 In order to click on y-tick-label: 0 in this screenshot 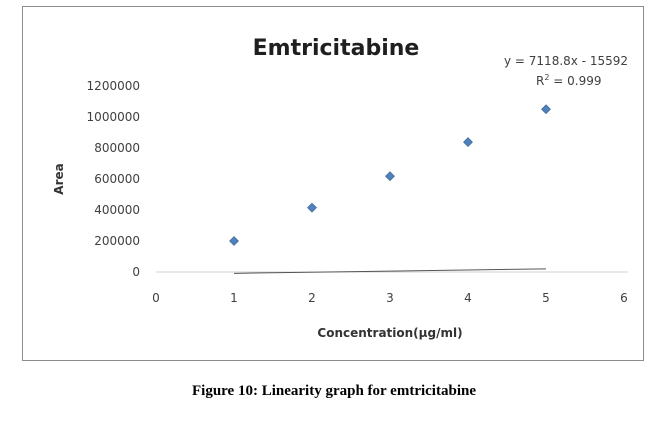, I will do `click(136, 272)`.